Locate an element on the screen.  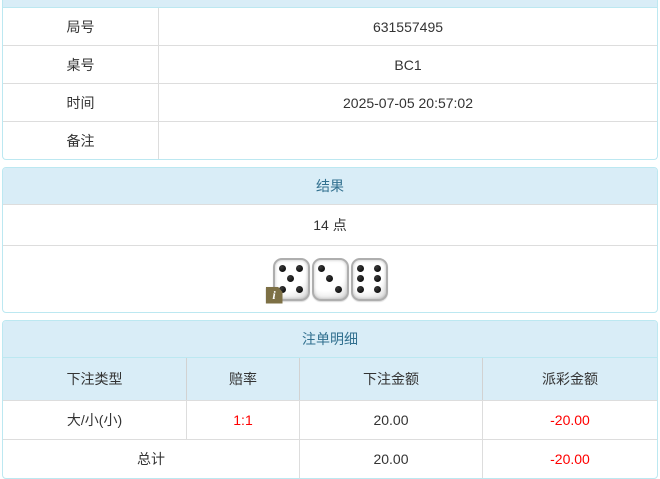
table-row-table-id: 桌号 BC1 is located at coordinates (330, 64).